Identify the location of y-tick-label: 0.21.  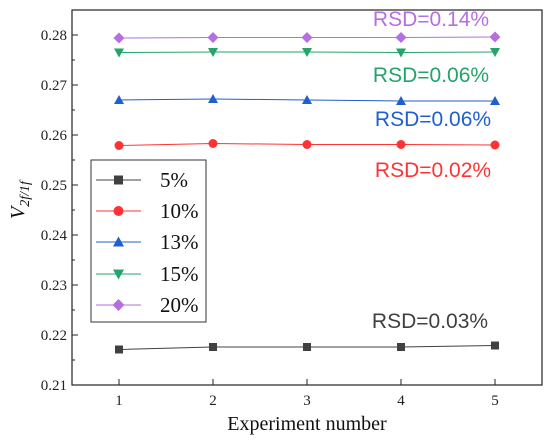
(54, 386).